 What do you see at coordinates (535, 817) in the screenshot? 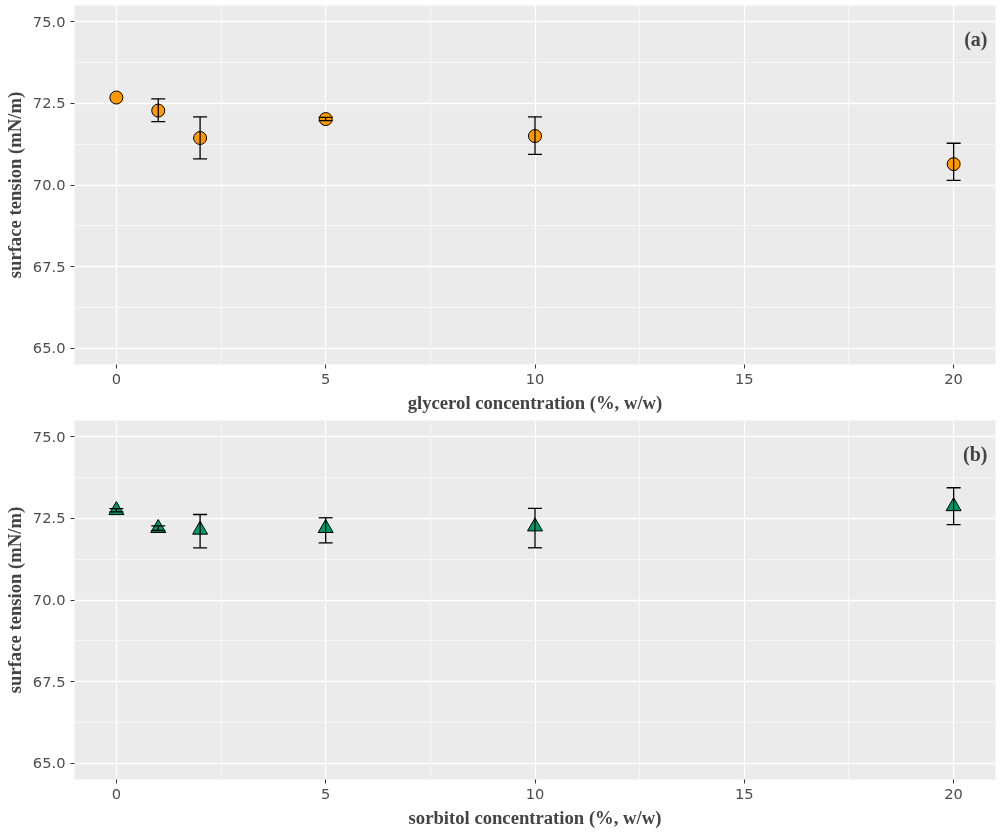
I see `x-axis-title: sorbitol concentration (%, w/w)` at bounding box center [535, 817].